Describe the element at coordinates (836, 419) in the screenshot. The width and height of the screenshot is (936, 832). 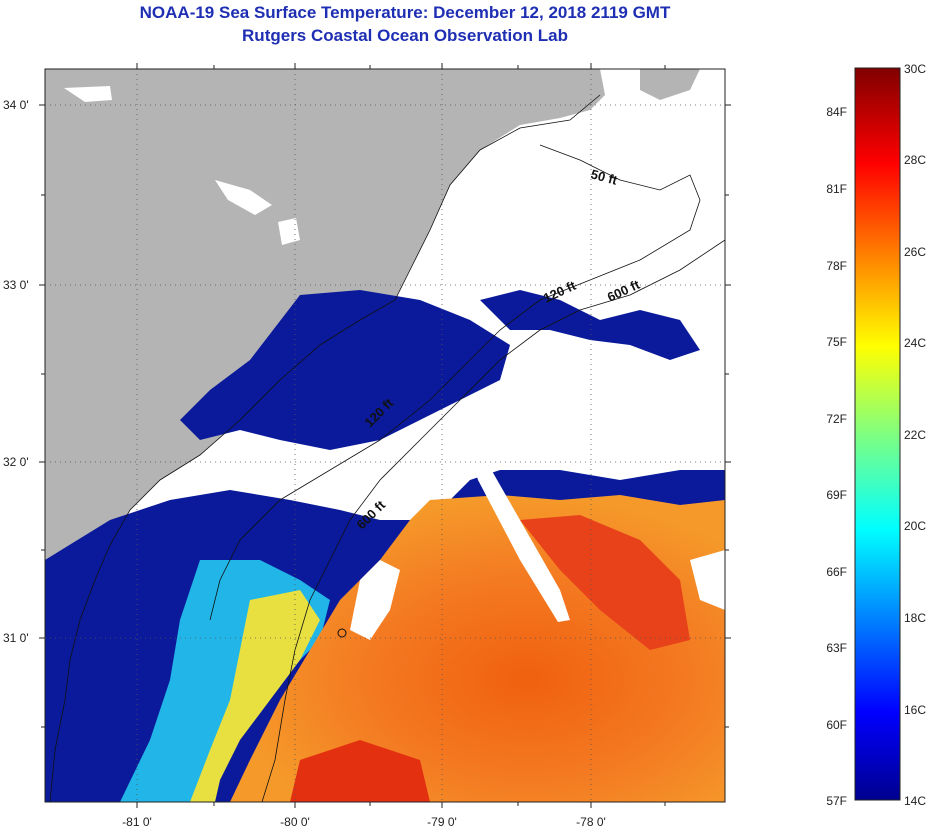
I see `fahrenheit-label: 72F` at that location.